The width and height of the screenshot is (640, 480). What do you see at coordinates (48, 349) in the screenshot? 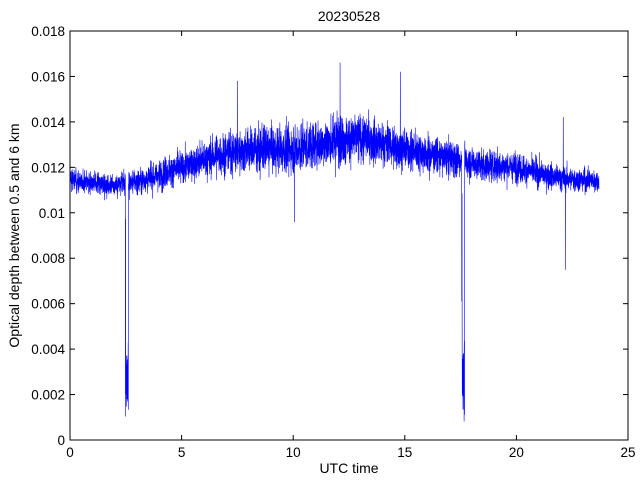
I see `y-tick-label: 0.004` at bounding box center [48, 349].